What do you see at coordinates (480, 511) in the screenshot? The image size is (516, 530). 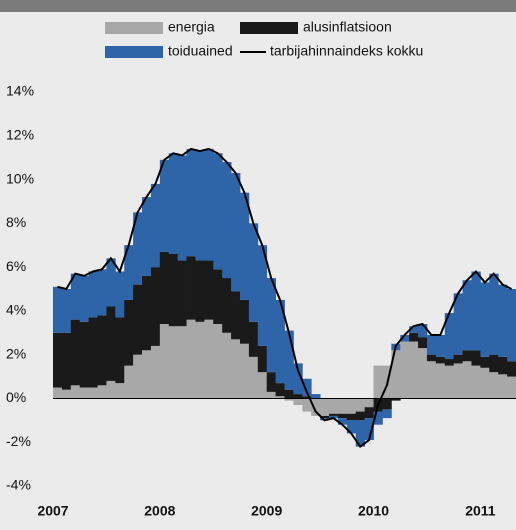 I see `x-tick-label: 2011` at bounding box center [480, 511].